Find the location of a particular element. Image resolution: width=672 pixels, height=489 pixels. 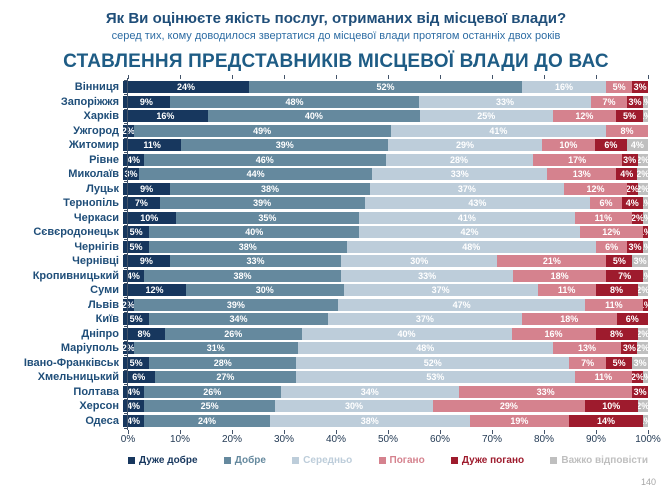

chart-row: Херсон 4%25%30%29%10%2% is located at coordinates (324, 406).